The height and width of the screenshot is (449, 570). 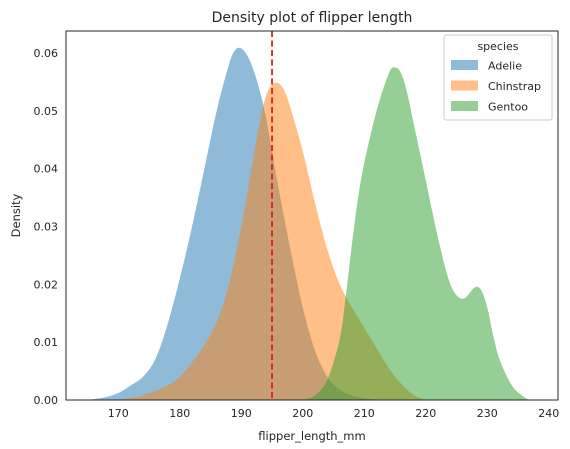 I want to click on y-tick-label: 0.03, so click(x=46, y=226).